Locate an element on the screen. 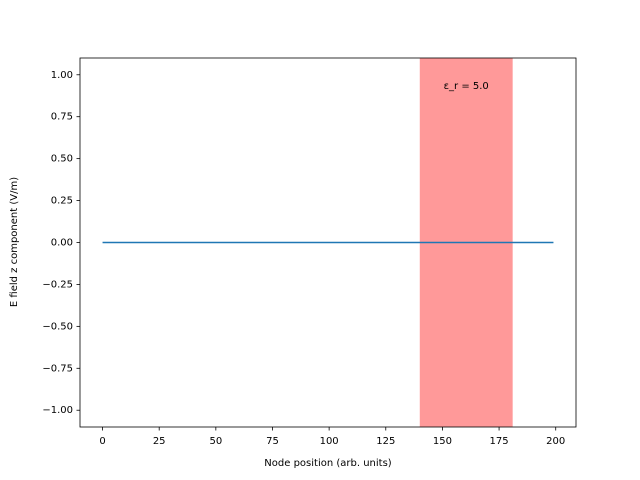  y-tick-label: 1.00 is located at coordinates (62, 75).